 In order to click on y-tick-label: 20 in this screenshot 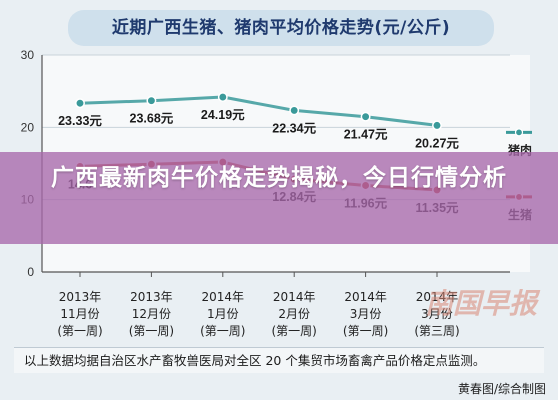, I will do `click(28, 127)`.